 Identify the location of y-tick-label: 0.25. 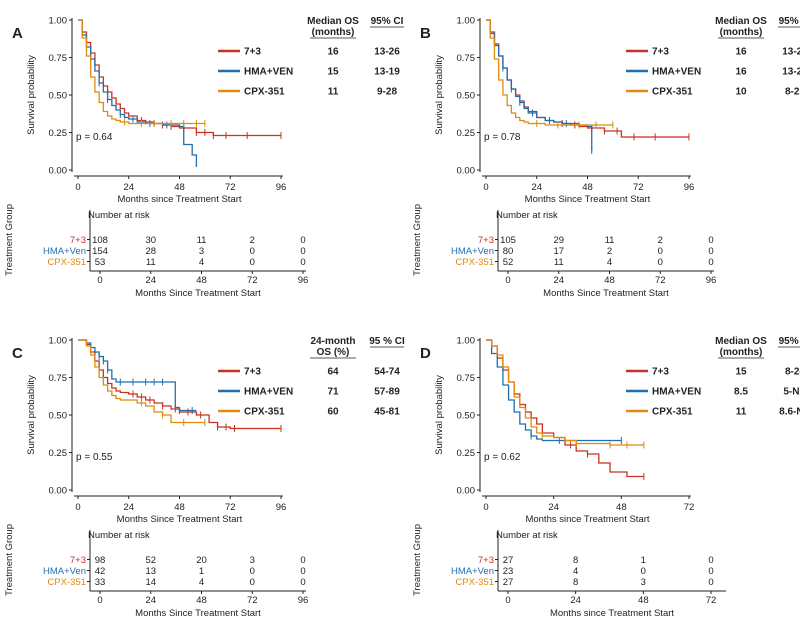
(466, 133).